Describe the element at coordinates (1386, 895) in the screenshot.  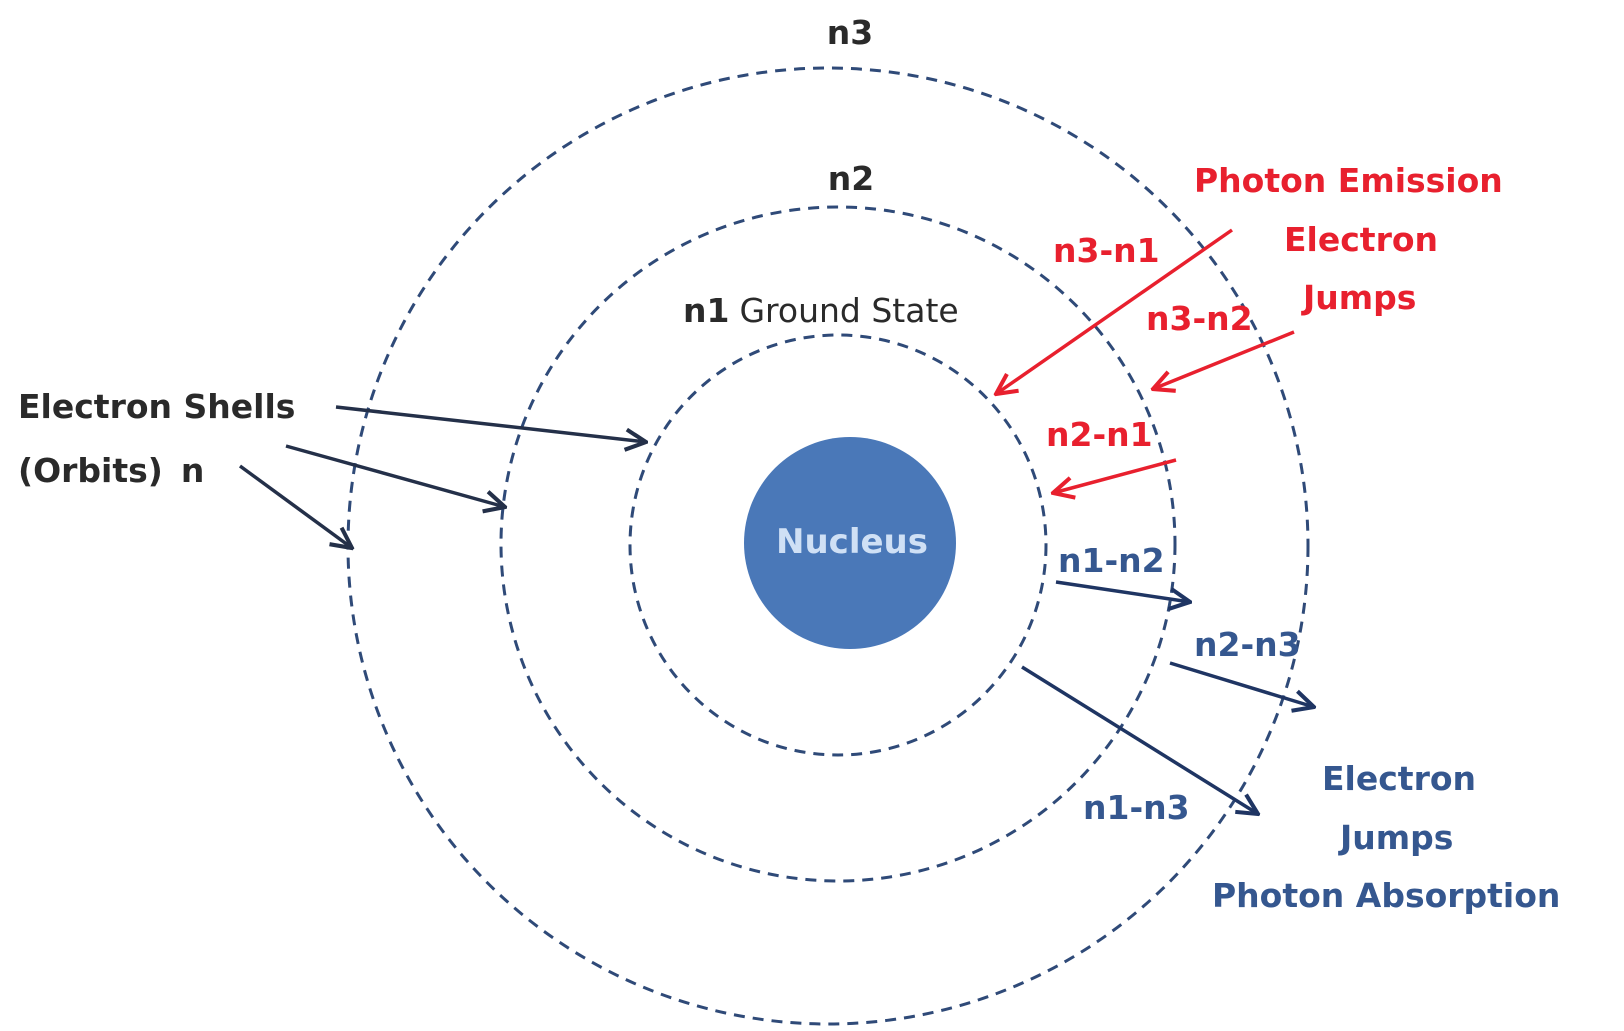
I see `absorption-heading-line3: Photon Absorption` at that location.